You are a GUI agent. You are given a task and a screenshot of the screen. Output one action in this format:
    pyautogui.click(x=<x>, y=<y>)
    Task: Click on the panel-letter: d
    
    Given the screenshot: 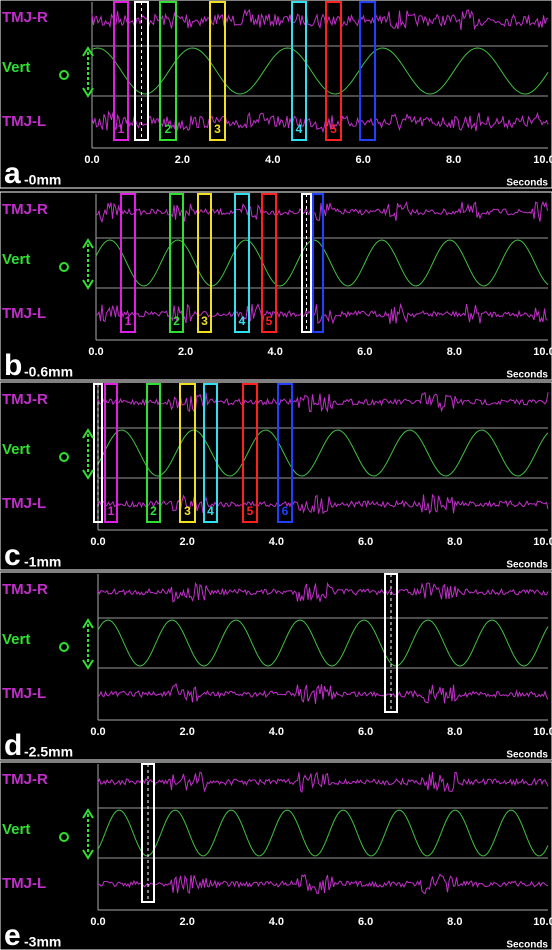 What is the action you would take?
    pyautogui.click(x=13, y=745)
    